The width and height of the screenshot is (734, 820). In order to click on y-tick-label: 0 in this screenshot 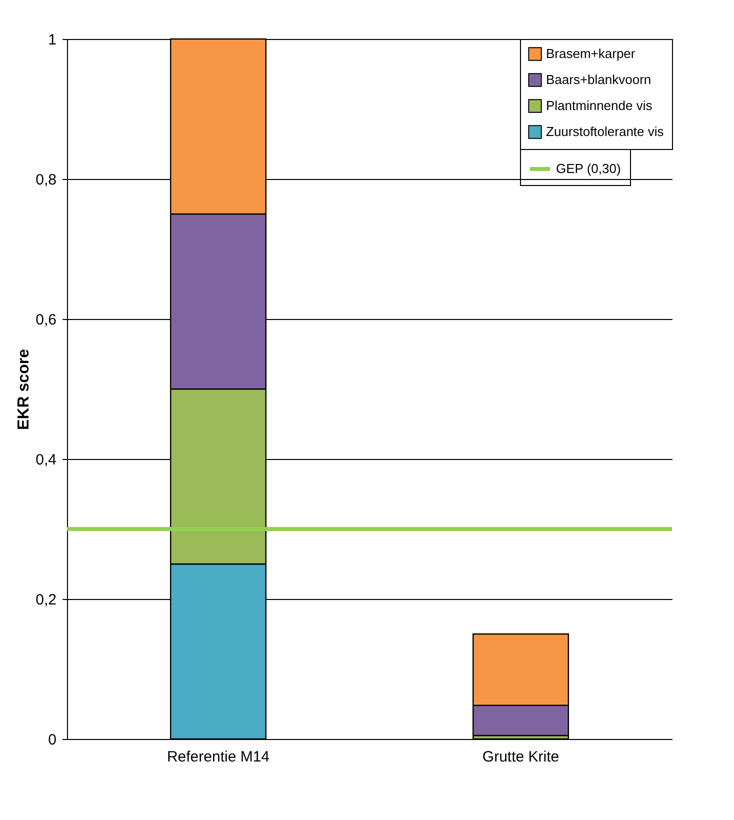, I will do `click(52, 740)`.